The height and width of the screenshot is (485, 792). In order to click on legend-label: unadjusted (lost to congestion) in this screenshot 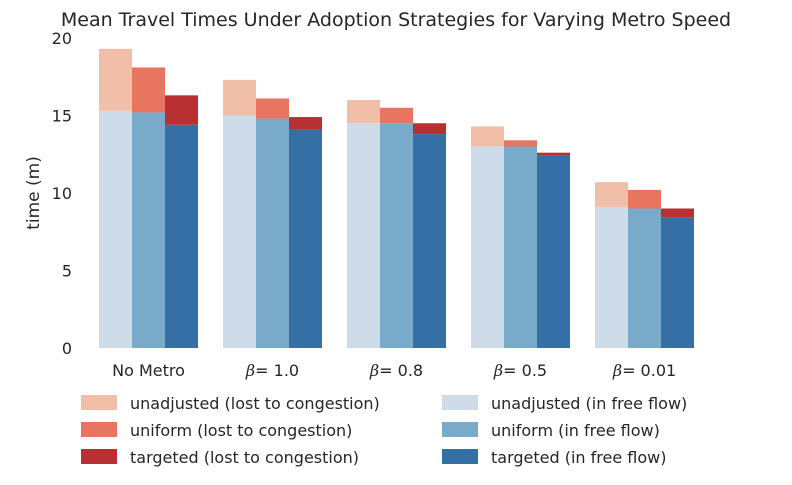, I will do `click(255, 403)`.